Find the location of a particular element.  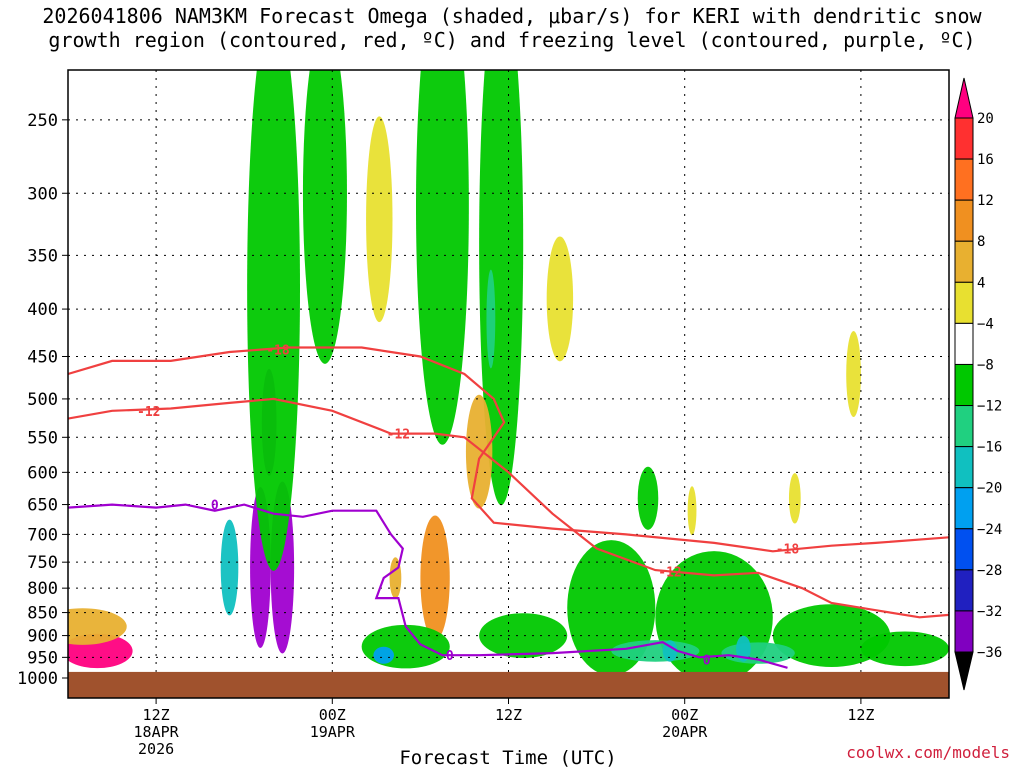

colorbar-label: 12 is located at coordinates (985, 201).